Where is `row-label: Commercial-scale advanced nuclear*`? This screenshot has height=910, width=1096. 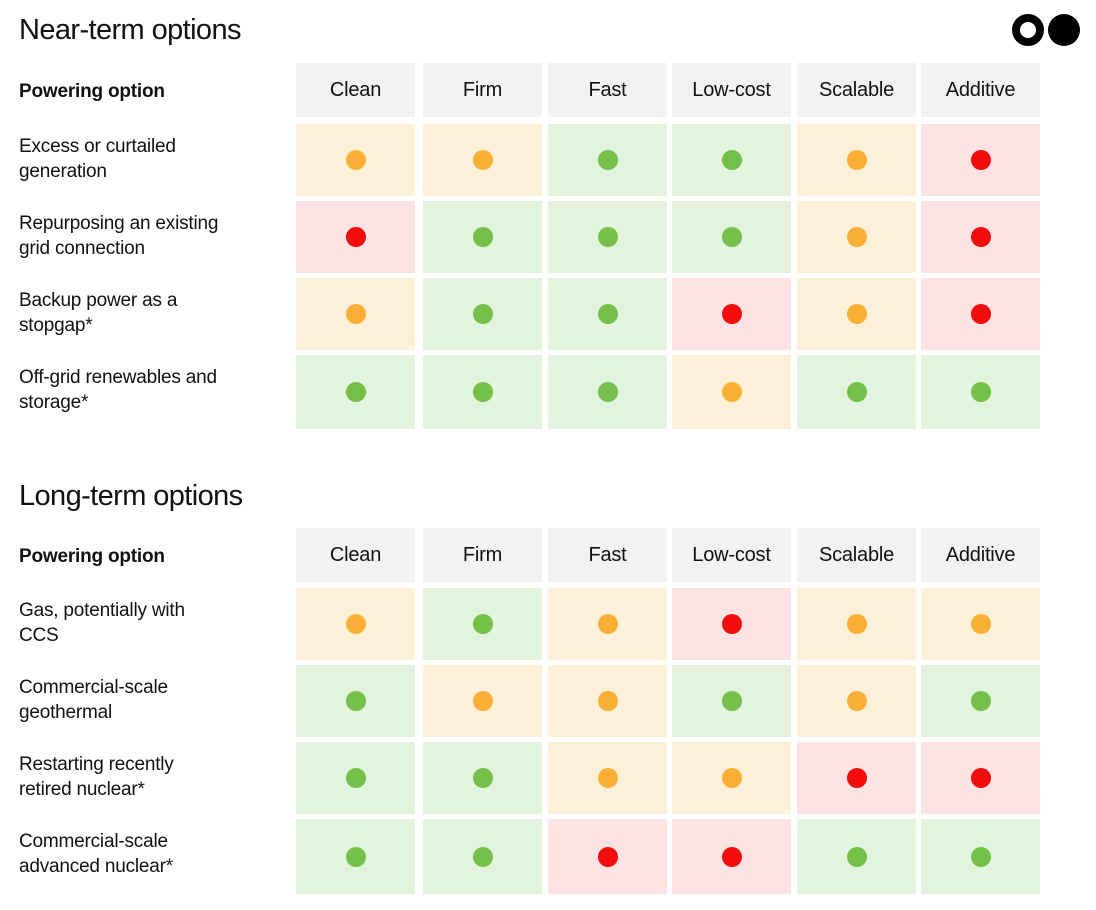
row-label: Commercial-scale advanced nuclear* is located at coordinates (96, 854).